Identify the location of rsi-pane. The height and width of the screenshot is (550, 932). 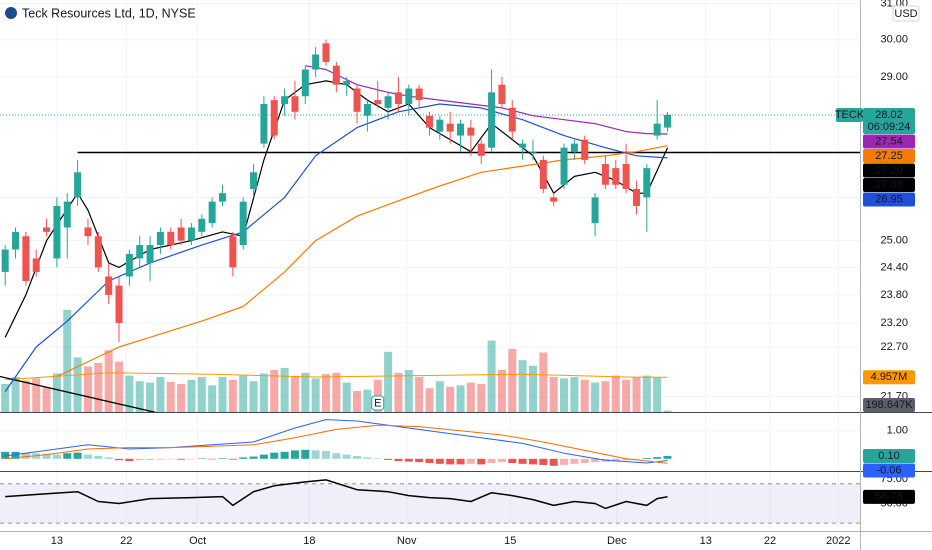
(430, 501).